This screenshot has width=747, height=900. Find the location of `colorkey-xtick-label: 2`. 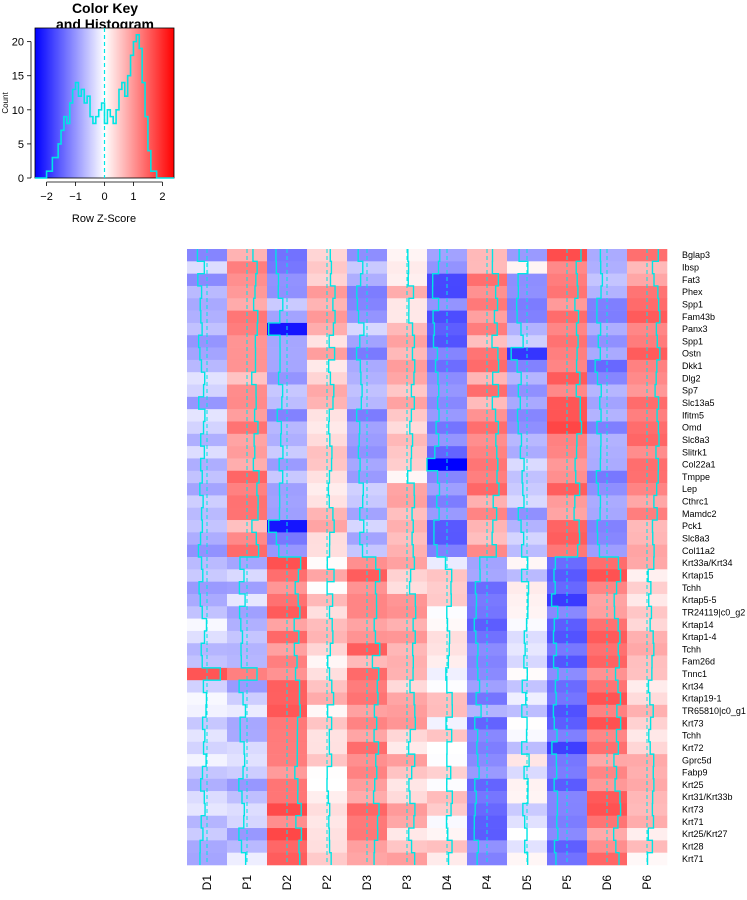

colorkey-xtick-label: 2 is located at coordinates (162, 197).